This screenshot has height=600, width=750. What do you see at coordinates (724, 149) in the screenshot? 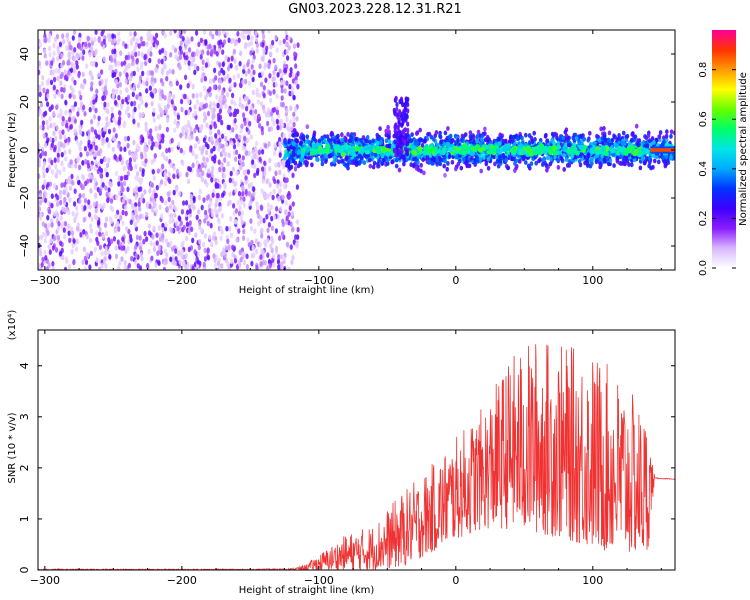
I see `colorbar` at bounding box center [724, 149].